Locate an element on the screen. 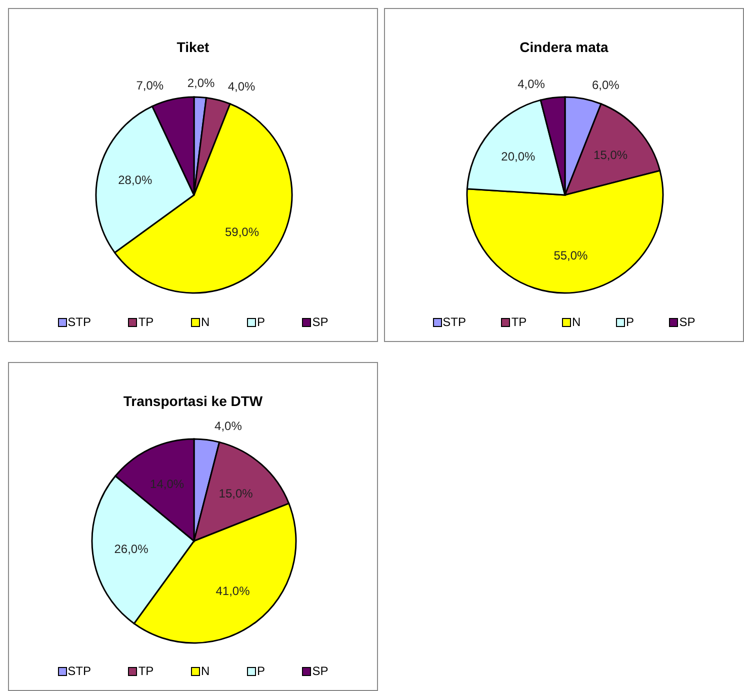 This screenshot has width=744, height=691. chart-title: Transportasi ke DTW is located at coordinates (193, 401).